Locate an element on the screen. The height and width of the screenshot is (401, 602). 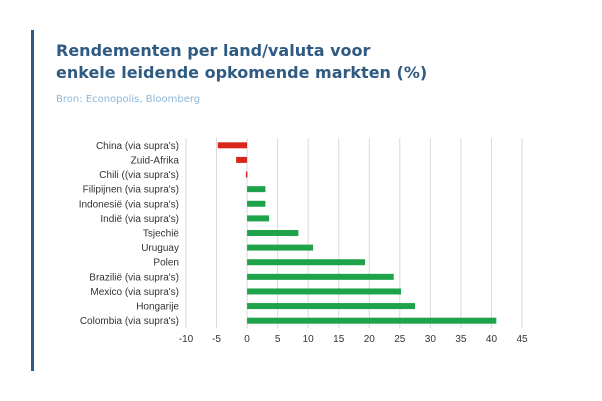
category-label: Brazilië (via supra's) is located at coordinates (134, 277).